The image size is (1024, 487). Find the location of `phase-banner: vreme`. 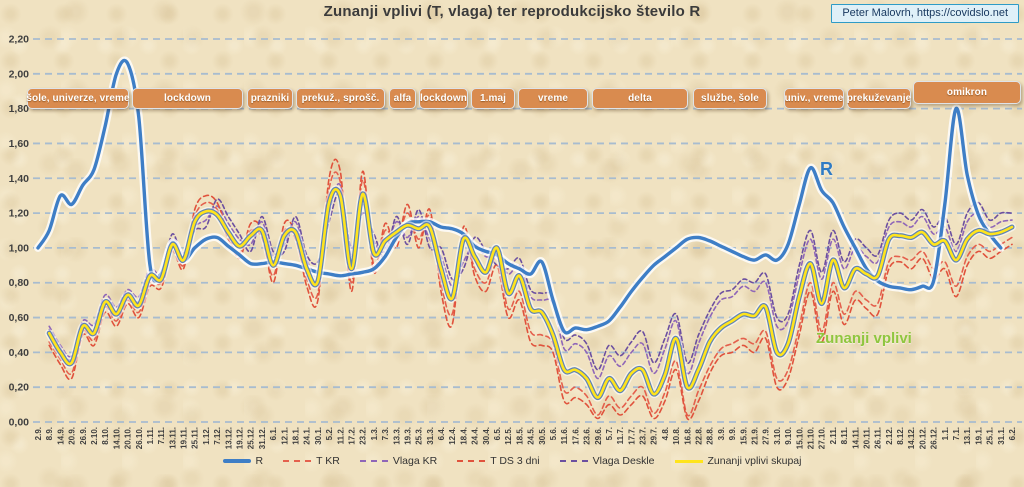

phase-banner: vreme is located at coordinates (553, 98).